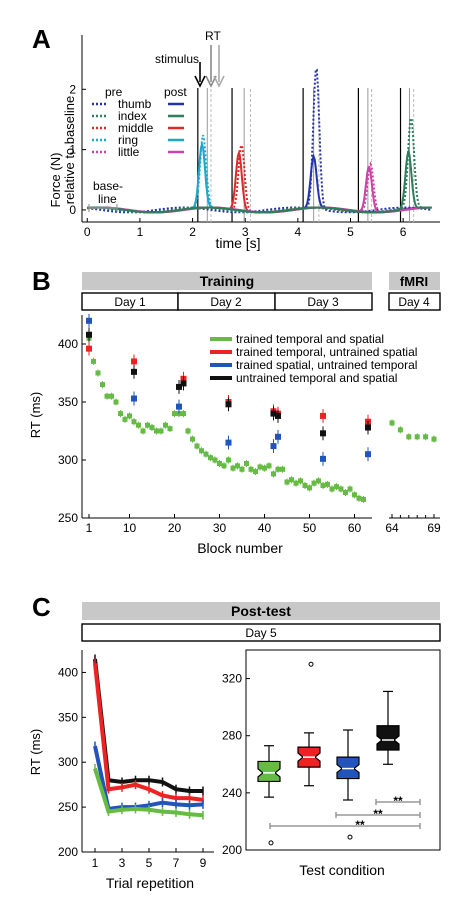  What do you see at coordinates (35, 752) in the screenshot?
I see `panel-c-left-ylabel: RT (ms)` at bounding box center [35, 752].